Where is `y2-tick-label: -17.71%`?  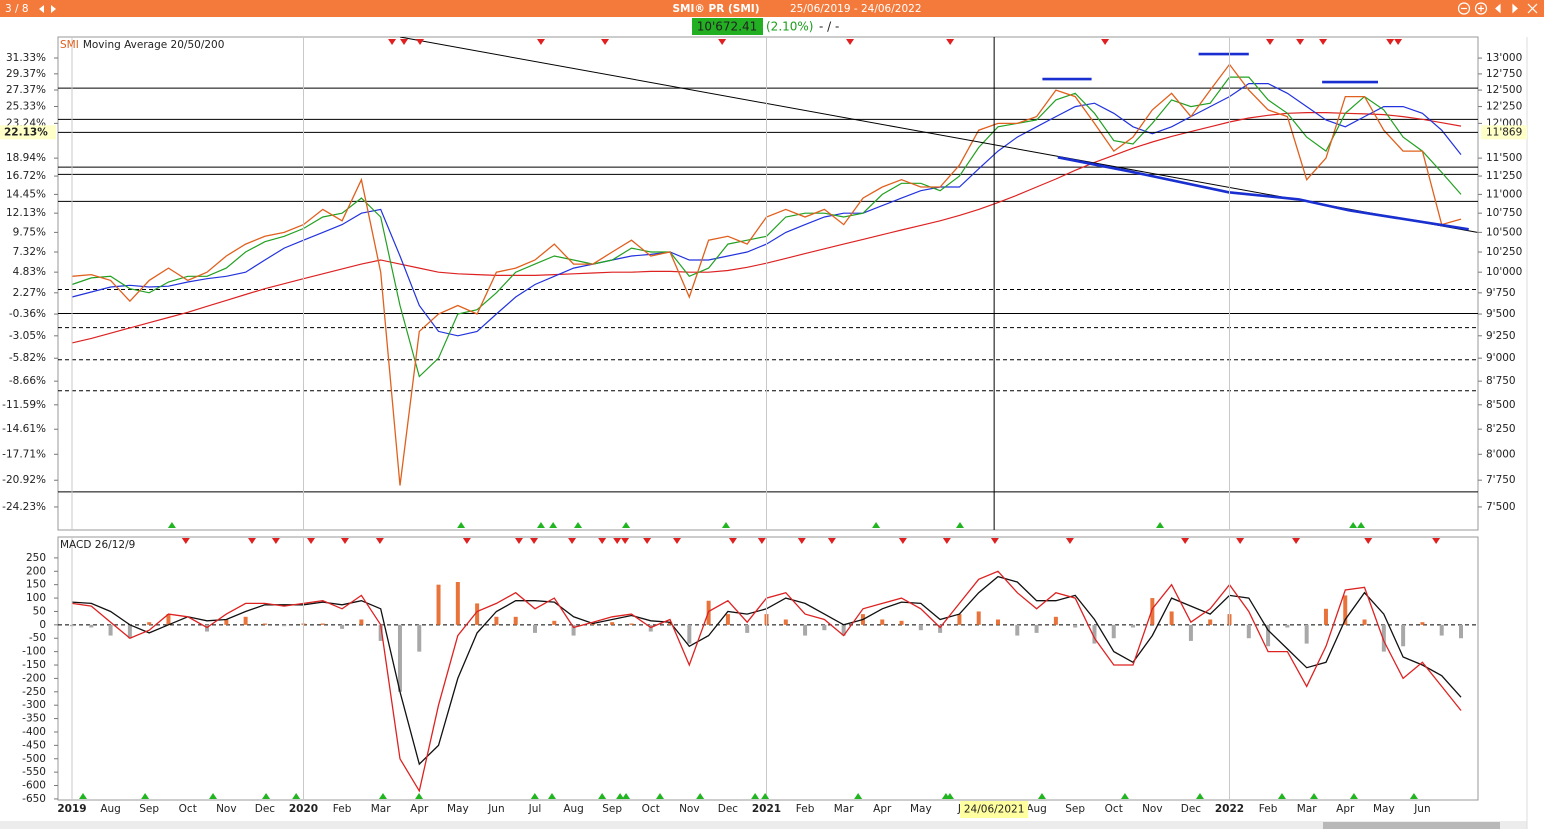 y2-tick-label: -17.71% is located at coordinates (24, 454).